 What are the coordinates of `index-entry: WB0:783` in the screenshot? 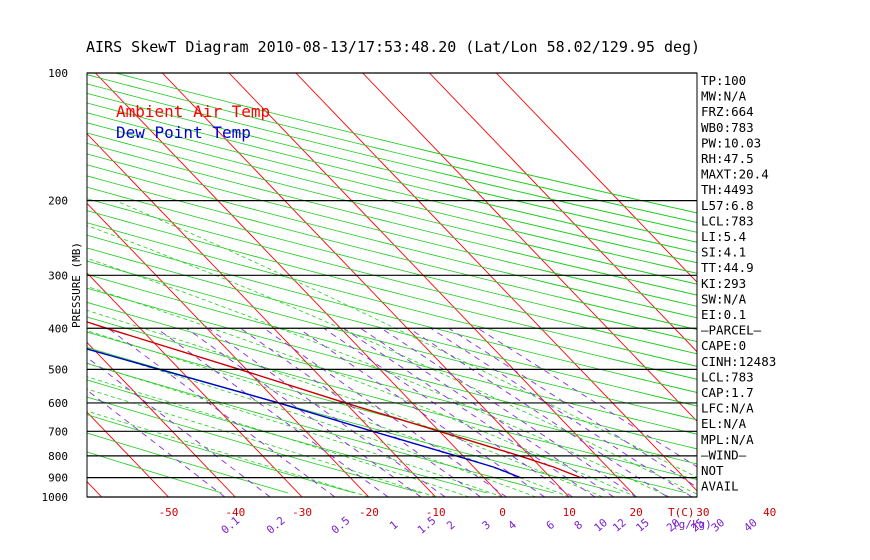 It's located at (727, 127).